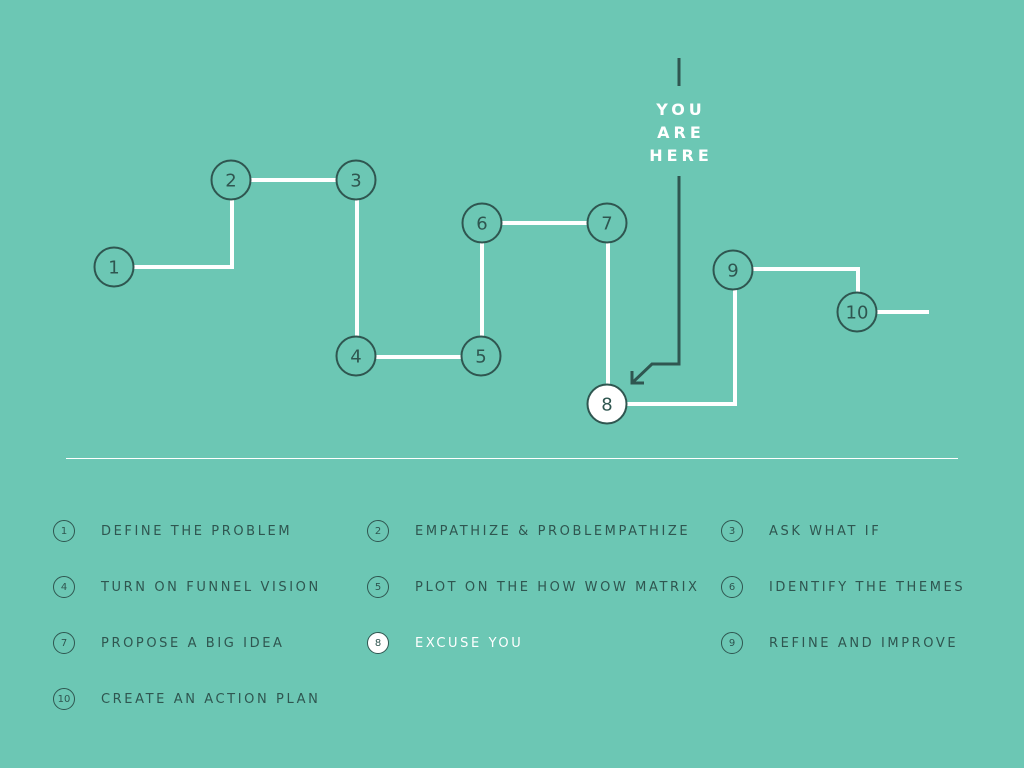 The height and width of the screenshot is (768, 1024). Describe the element at coordinates (197, 531) in the screenshot. I see `legend-label: DEFINE THE PROBLEM` at that location.